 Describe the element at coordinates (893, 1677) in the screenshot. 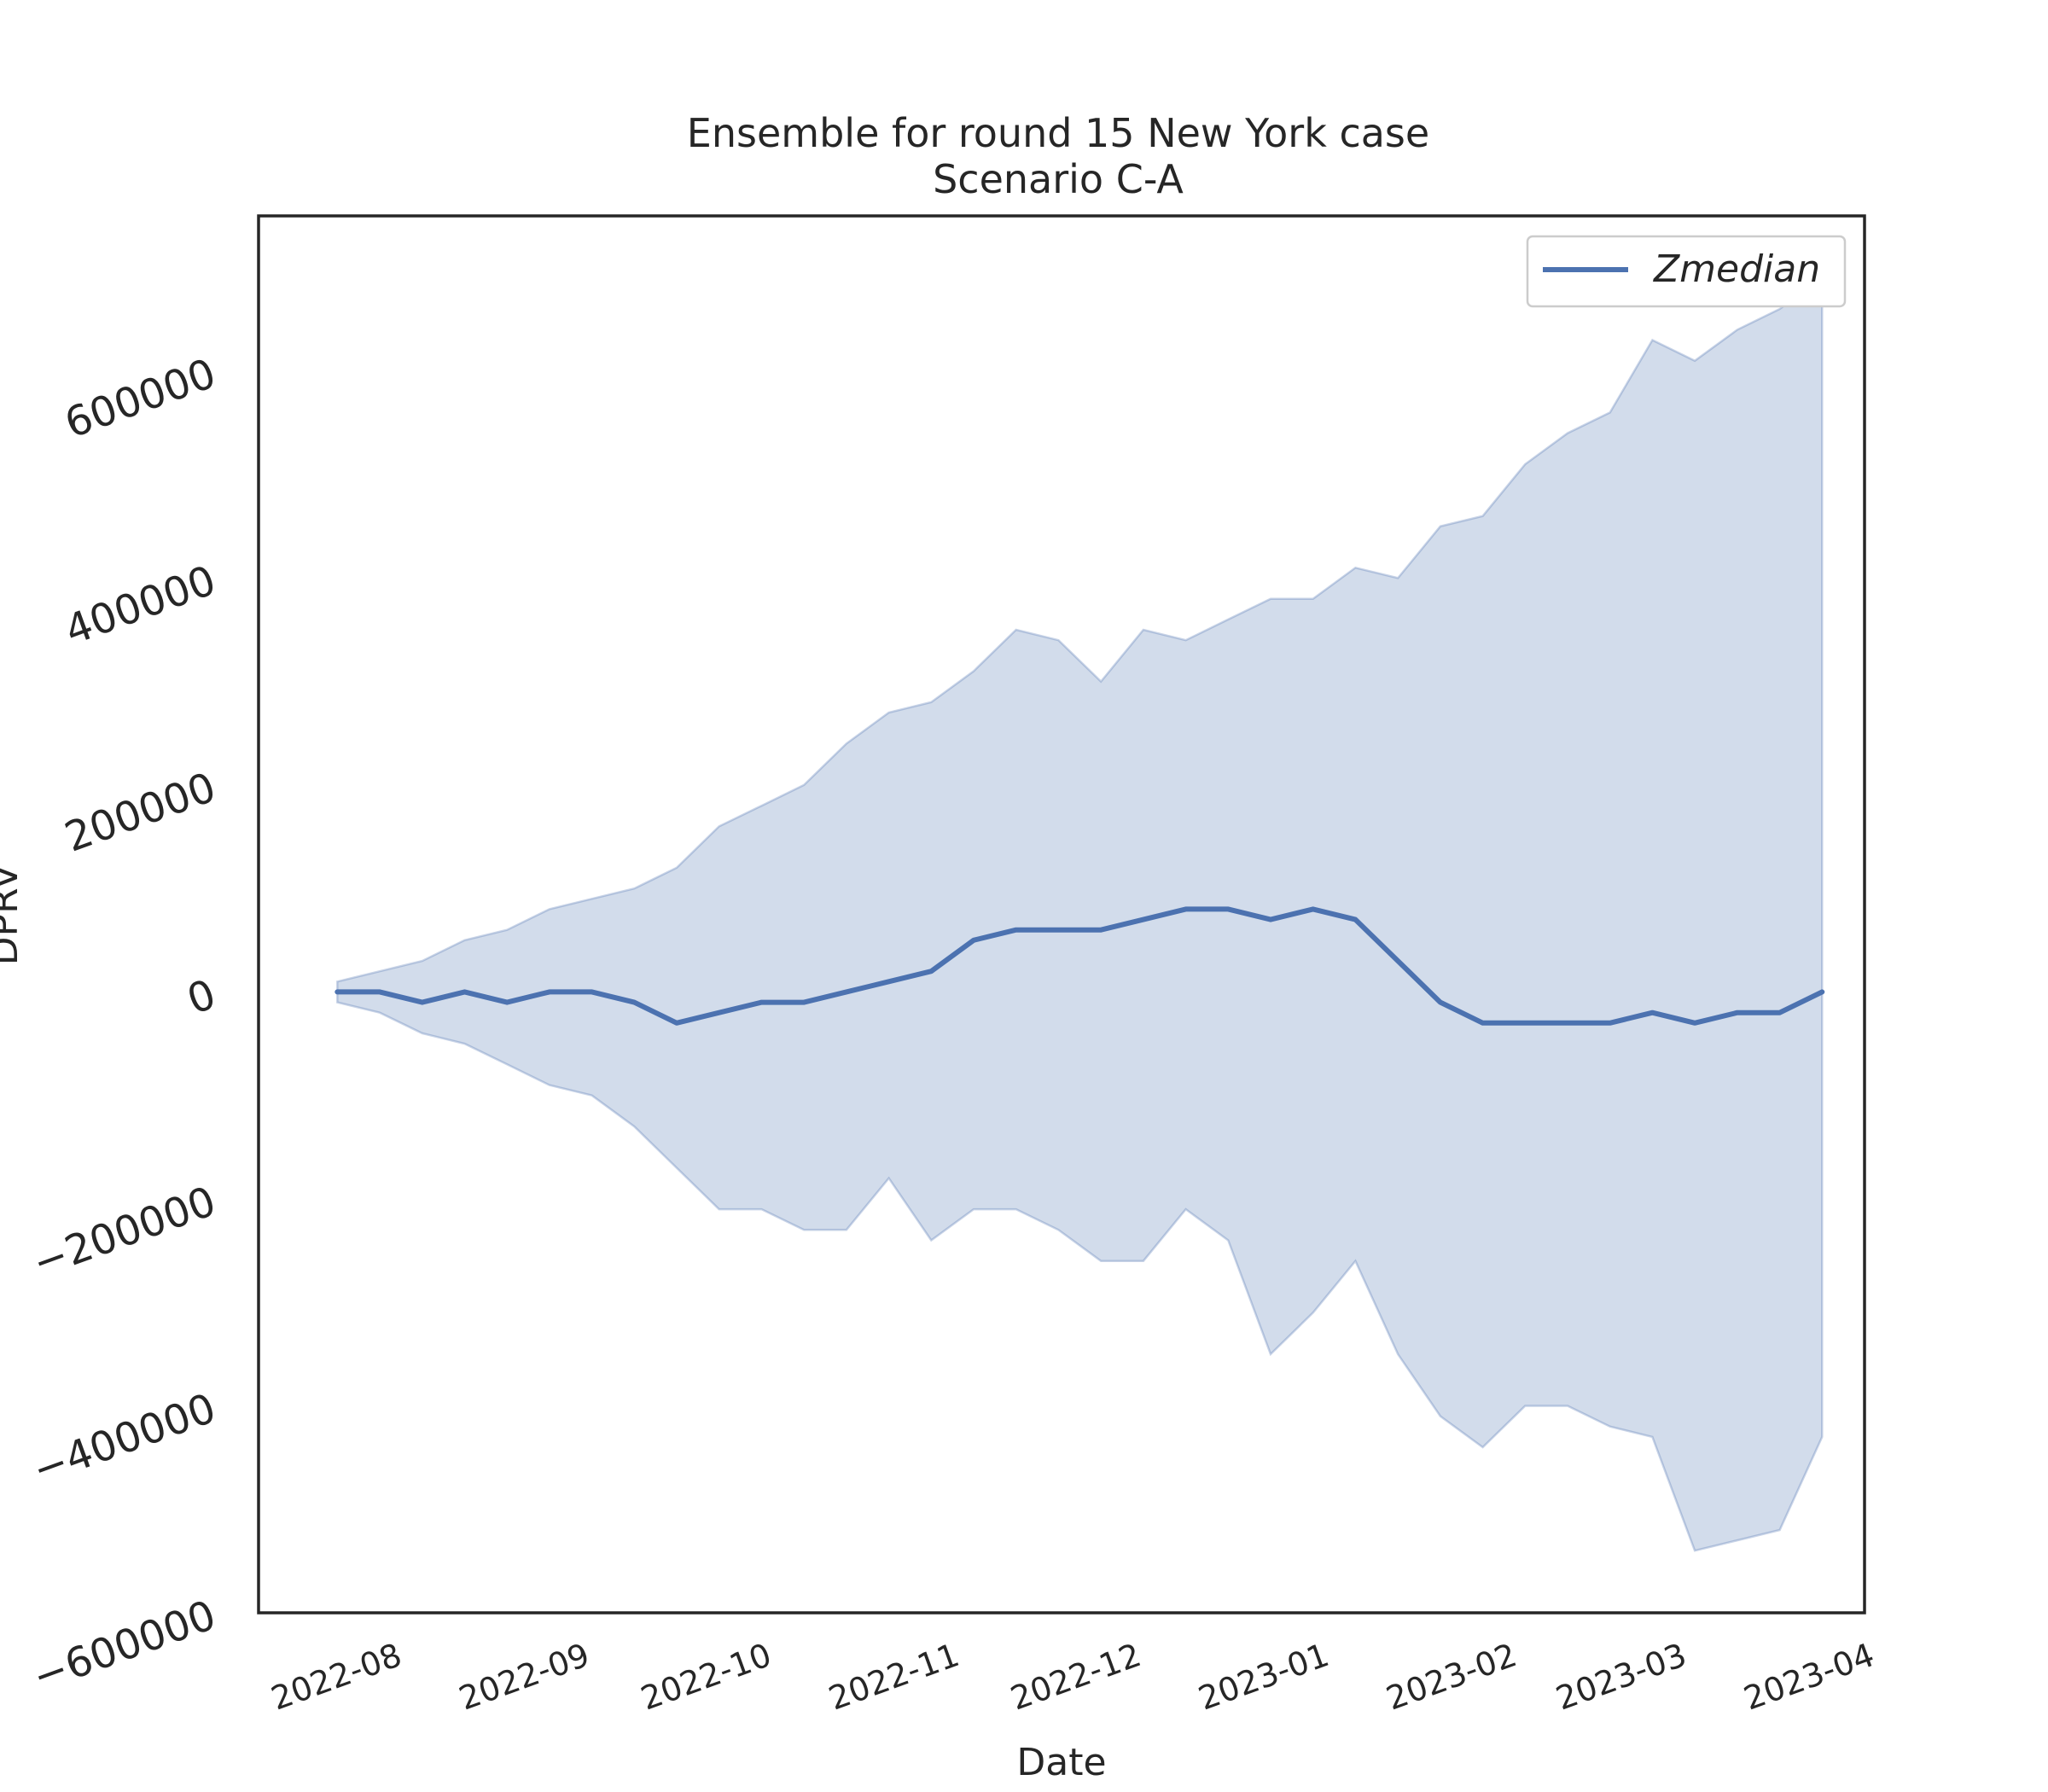

I see `x-tick-label: 2022-11` at that location.